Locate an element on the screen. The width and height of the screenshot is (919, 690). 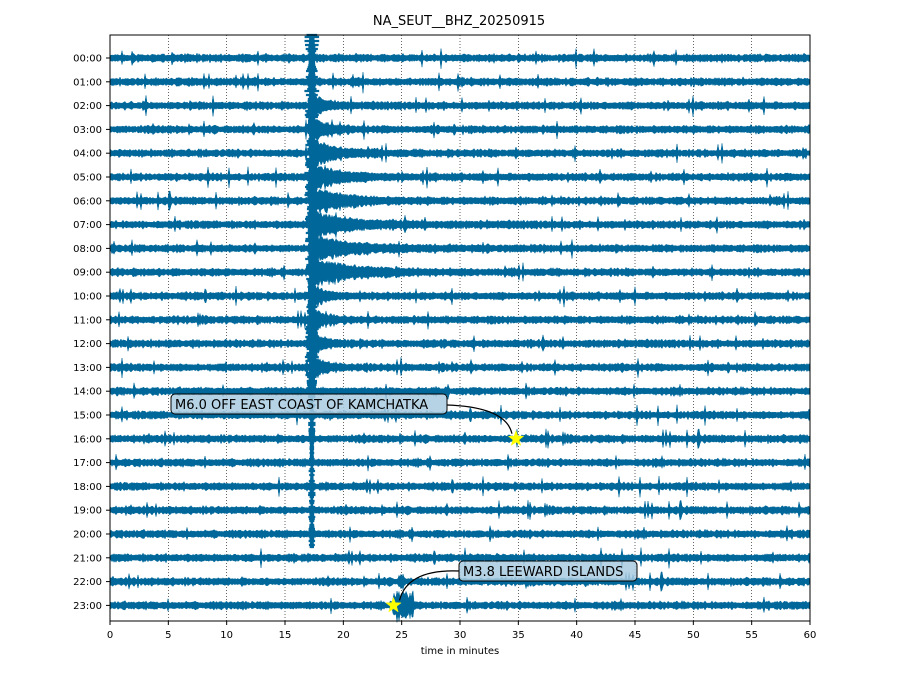
x-tick-label: 45 is located at coordinates (635, 635).